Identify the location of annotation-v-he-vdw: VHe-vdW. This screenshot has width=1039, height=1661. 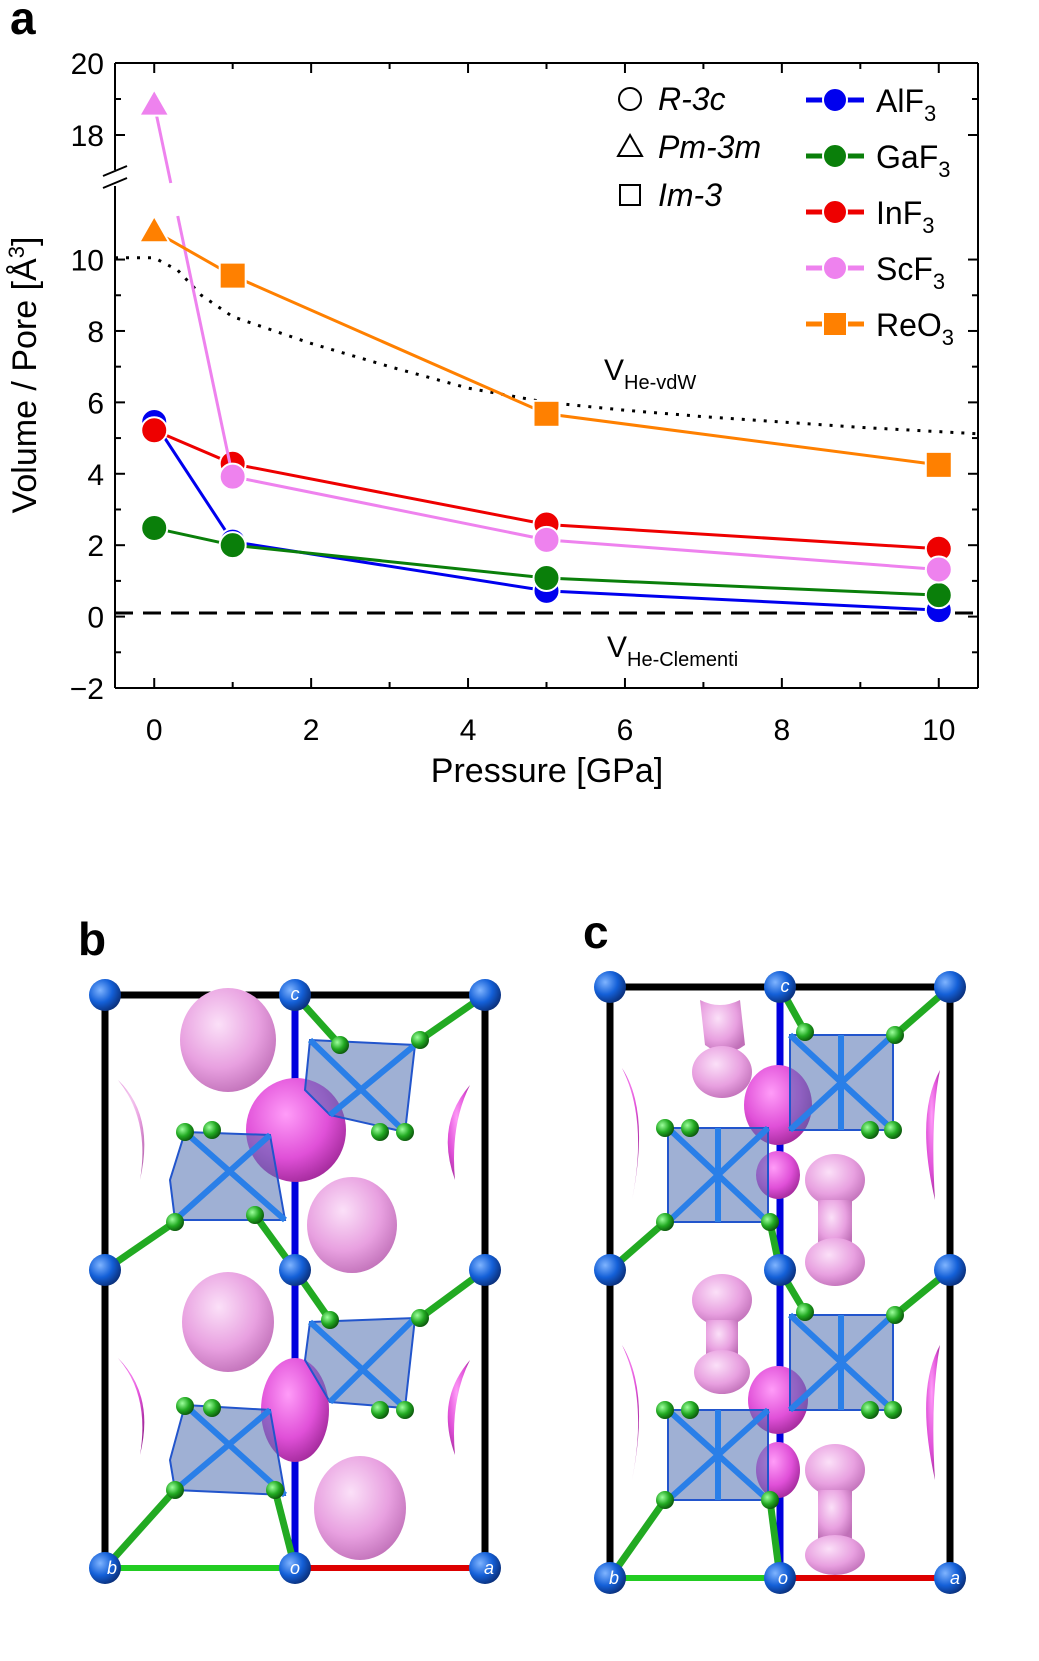
(650, 374).